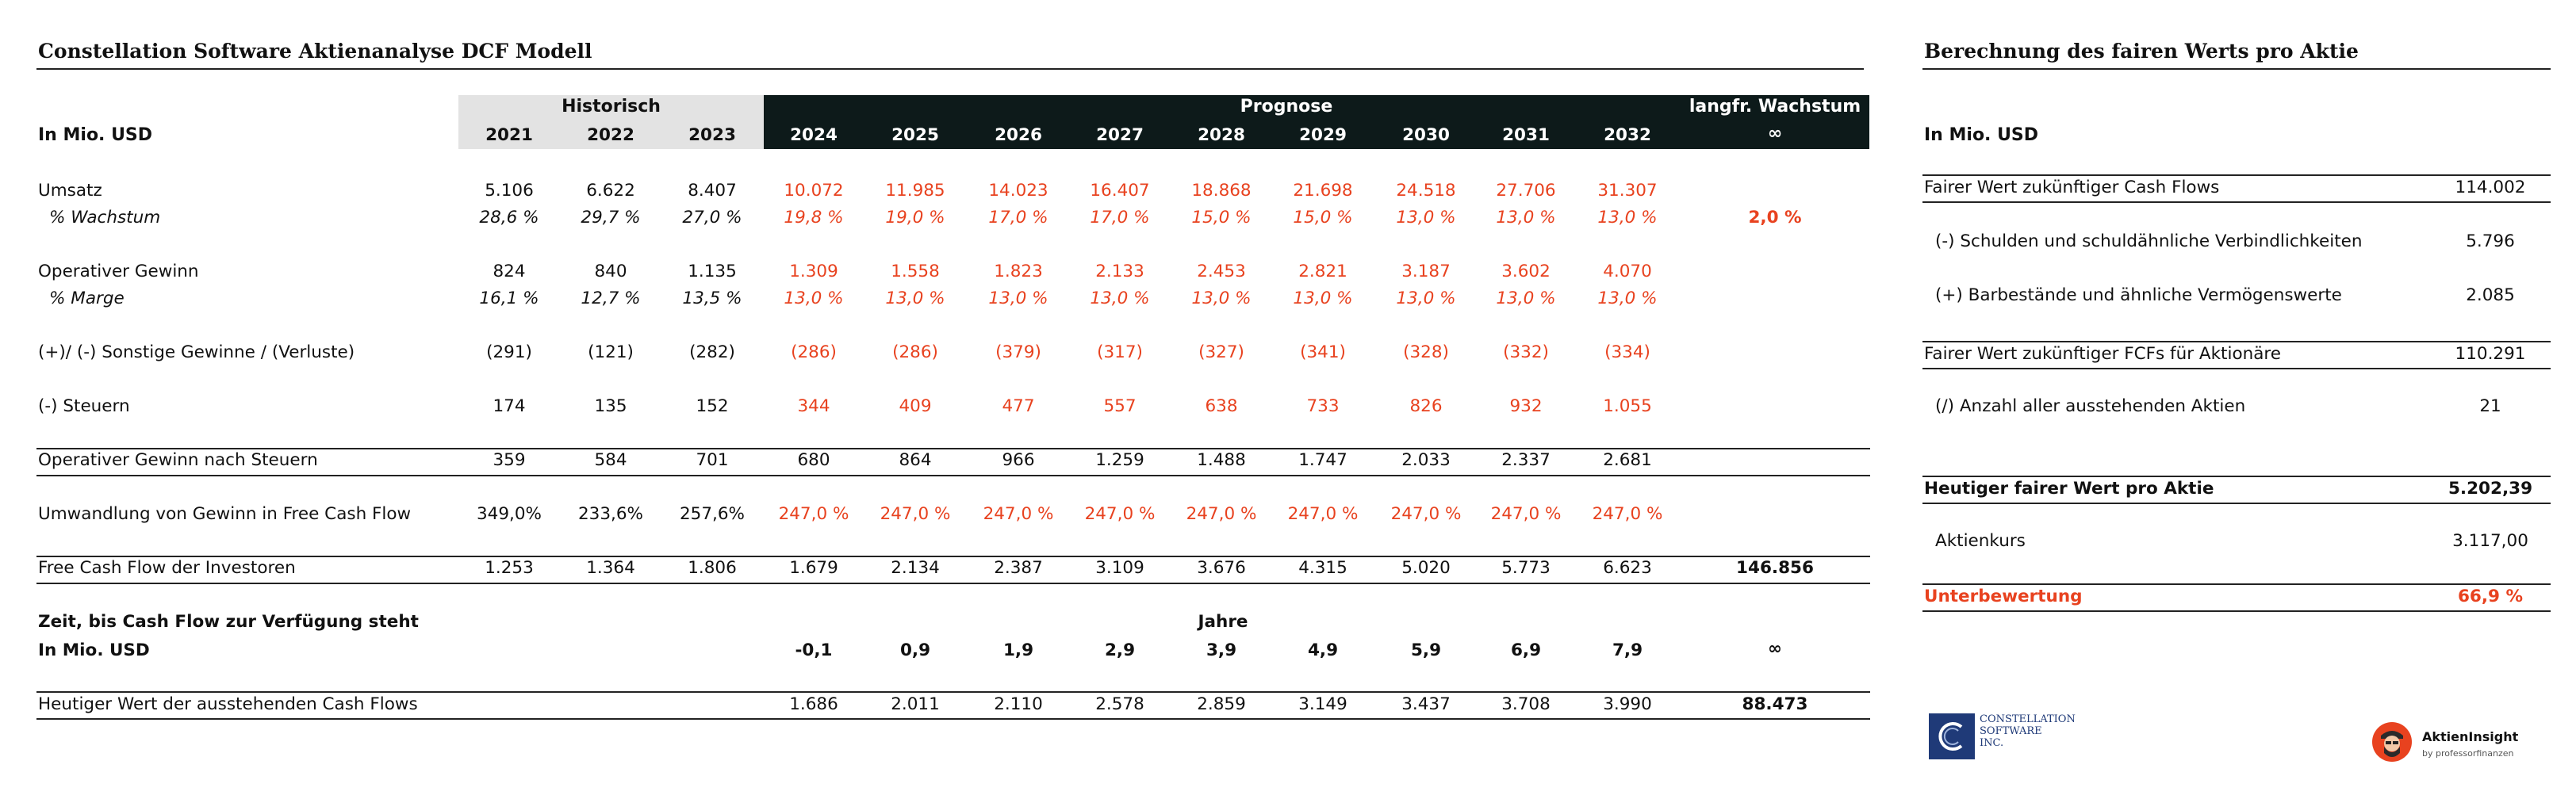  I want to click on rule-fcf-top, so click(953, 556).